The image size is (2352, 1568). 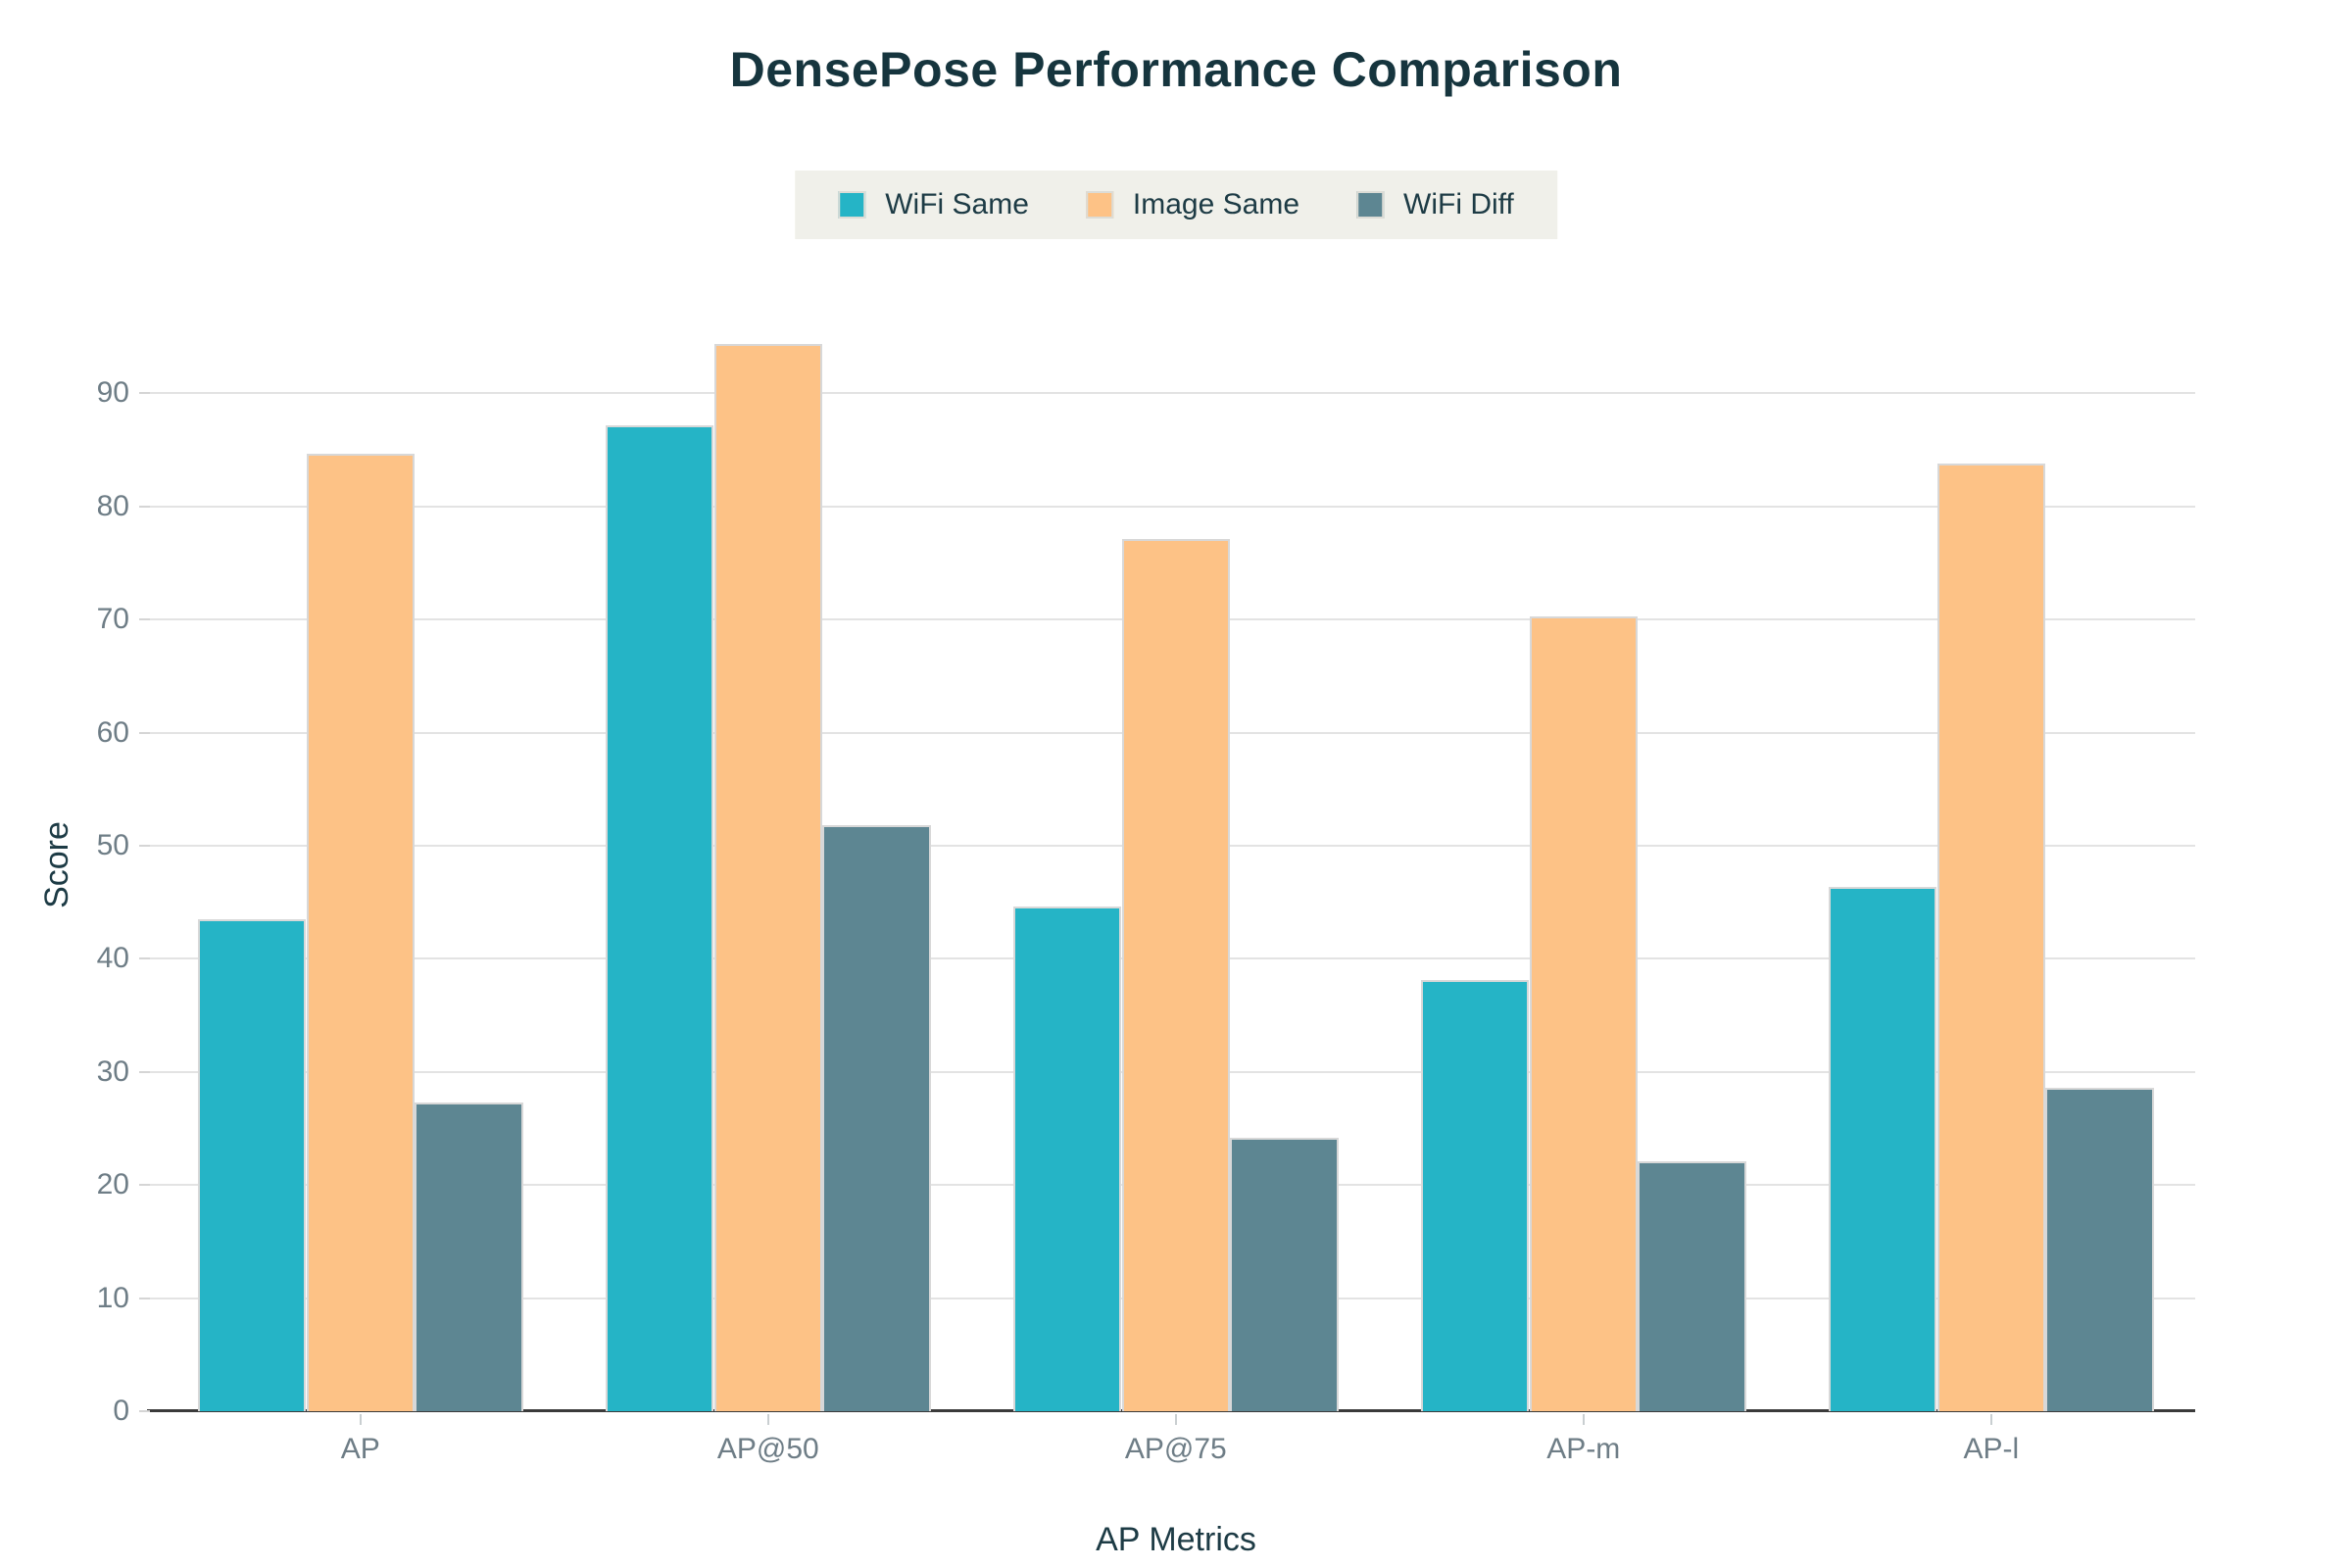 I want to click on legend-label: WiFi Diff, so click(x=1458, y=204).